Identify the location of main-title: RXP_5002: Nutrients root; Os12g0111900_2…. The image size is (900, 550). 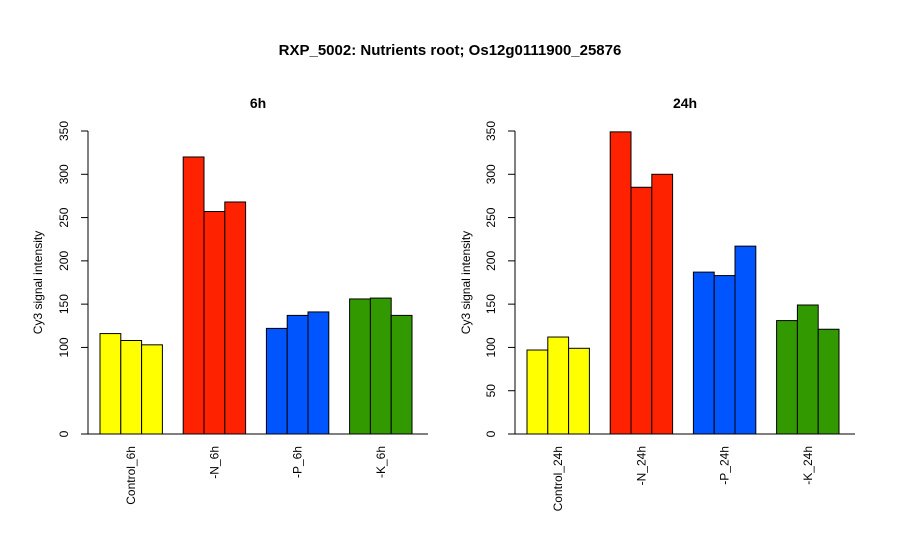
(450, 50).